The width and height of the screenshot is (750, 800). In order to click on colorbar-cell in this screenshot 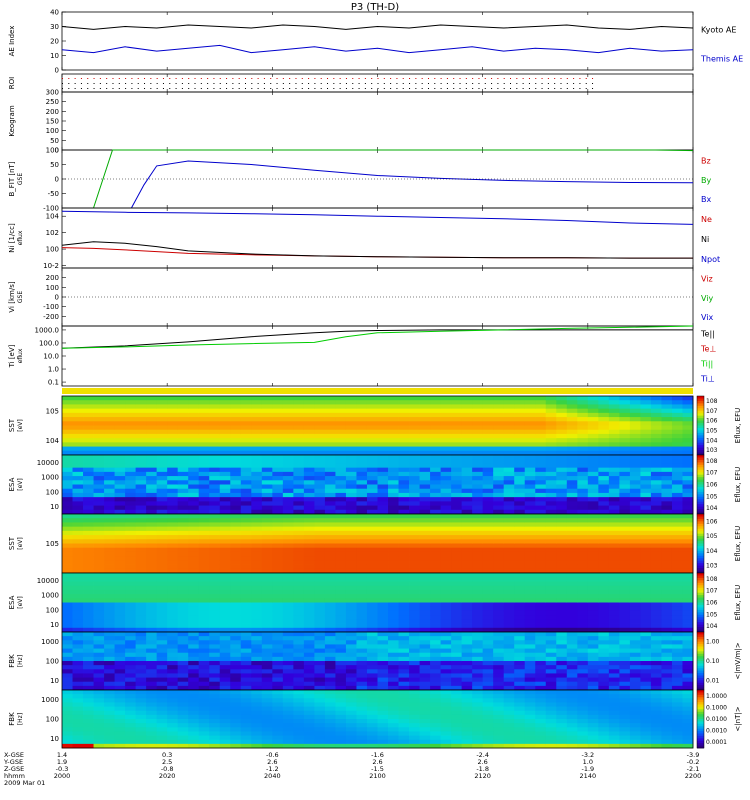, I will do `click(700, 469)`.